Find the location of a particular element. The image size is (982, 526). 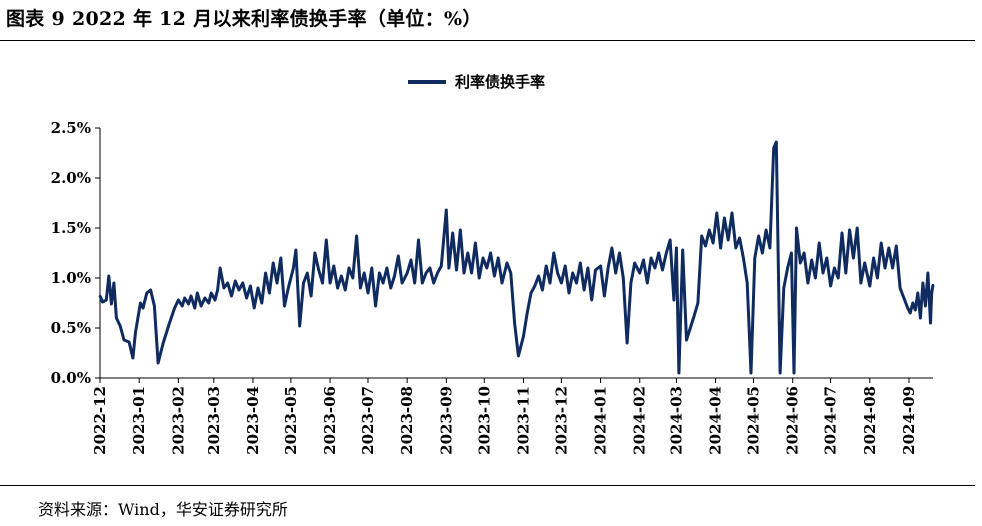

y-tick-label: 0.0% is located at coordinates (71, 378).